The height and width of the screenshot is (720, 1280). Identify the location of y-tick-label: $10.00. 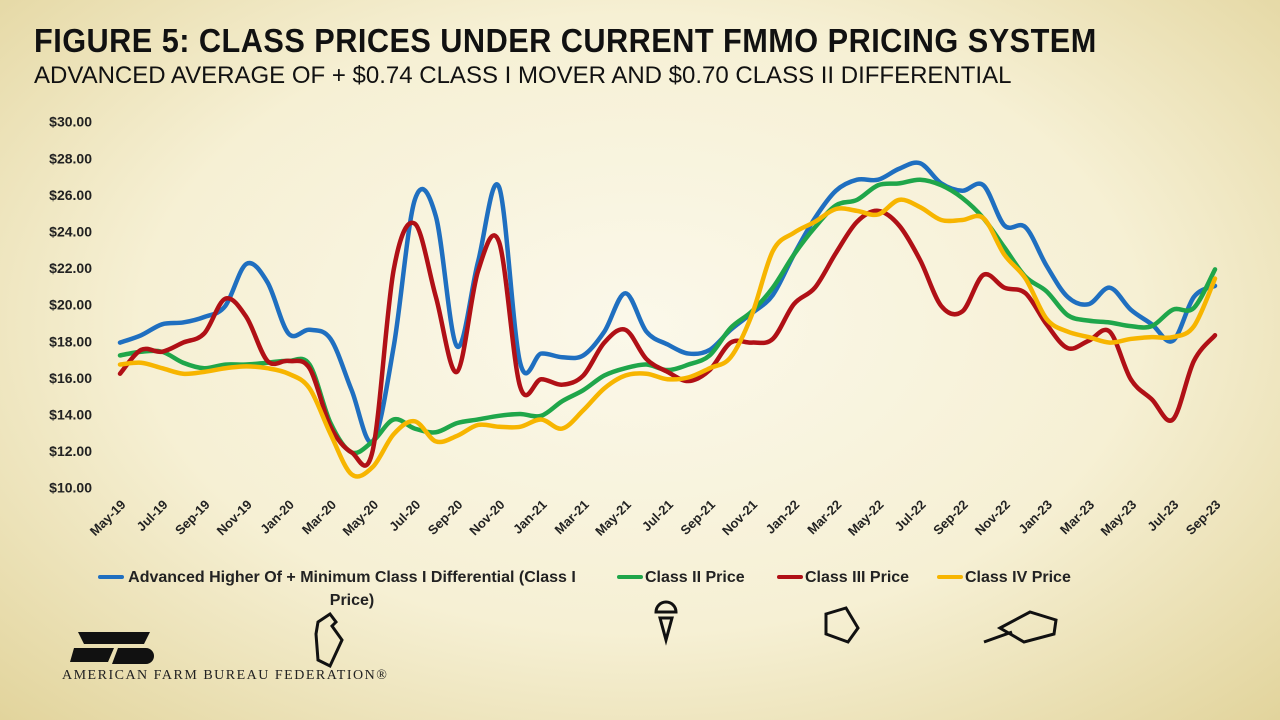
(70, 488).